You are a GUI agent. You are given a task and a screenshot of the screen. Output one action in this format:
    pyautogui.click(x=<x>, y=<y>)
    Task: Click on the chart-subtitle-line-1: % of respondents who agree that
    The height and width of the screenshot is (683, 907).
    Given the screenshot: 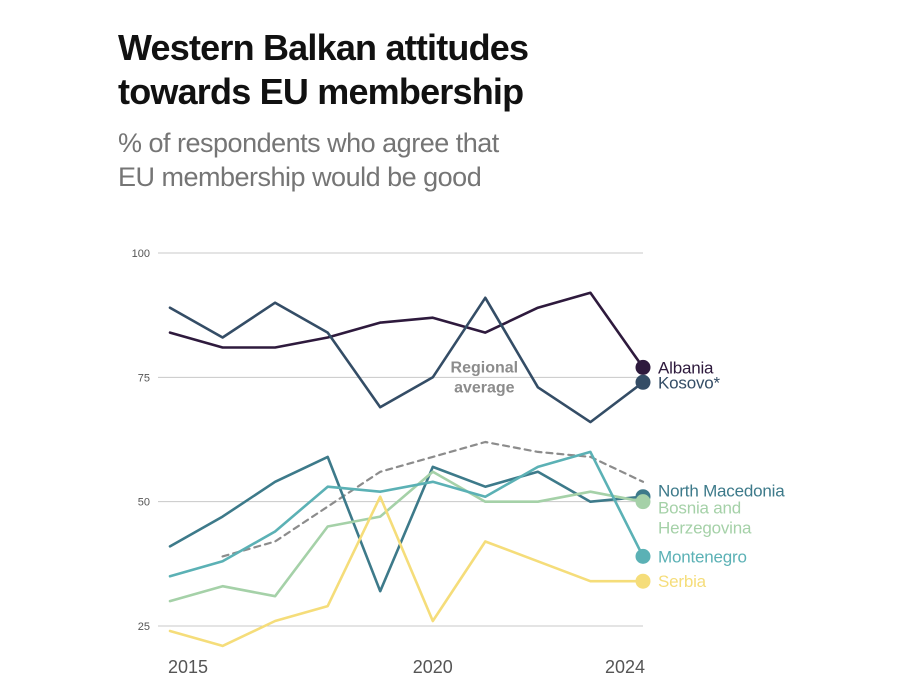 What is the action you would take?
    pyautogui.click(x=308, y=143)
    